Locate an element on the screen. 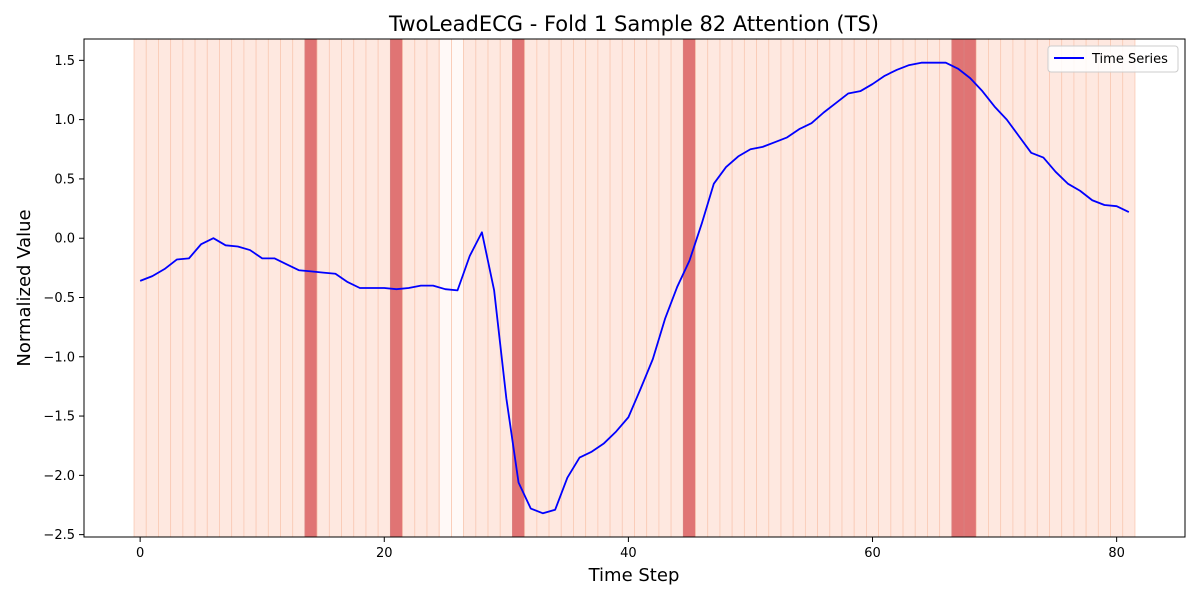 This screenshot has width=1200, height=600. y-tick-label: 0.5 is located at coordinates (64, 179).